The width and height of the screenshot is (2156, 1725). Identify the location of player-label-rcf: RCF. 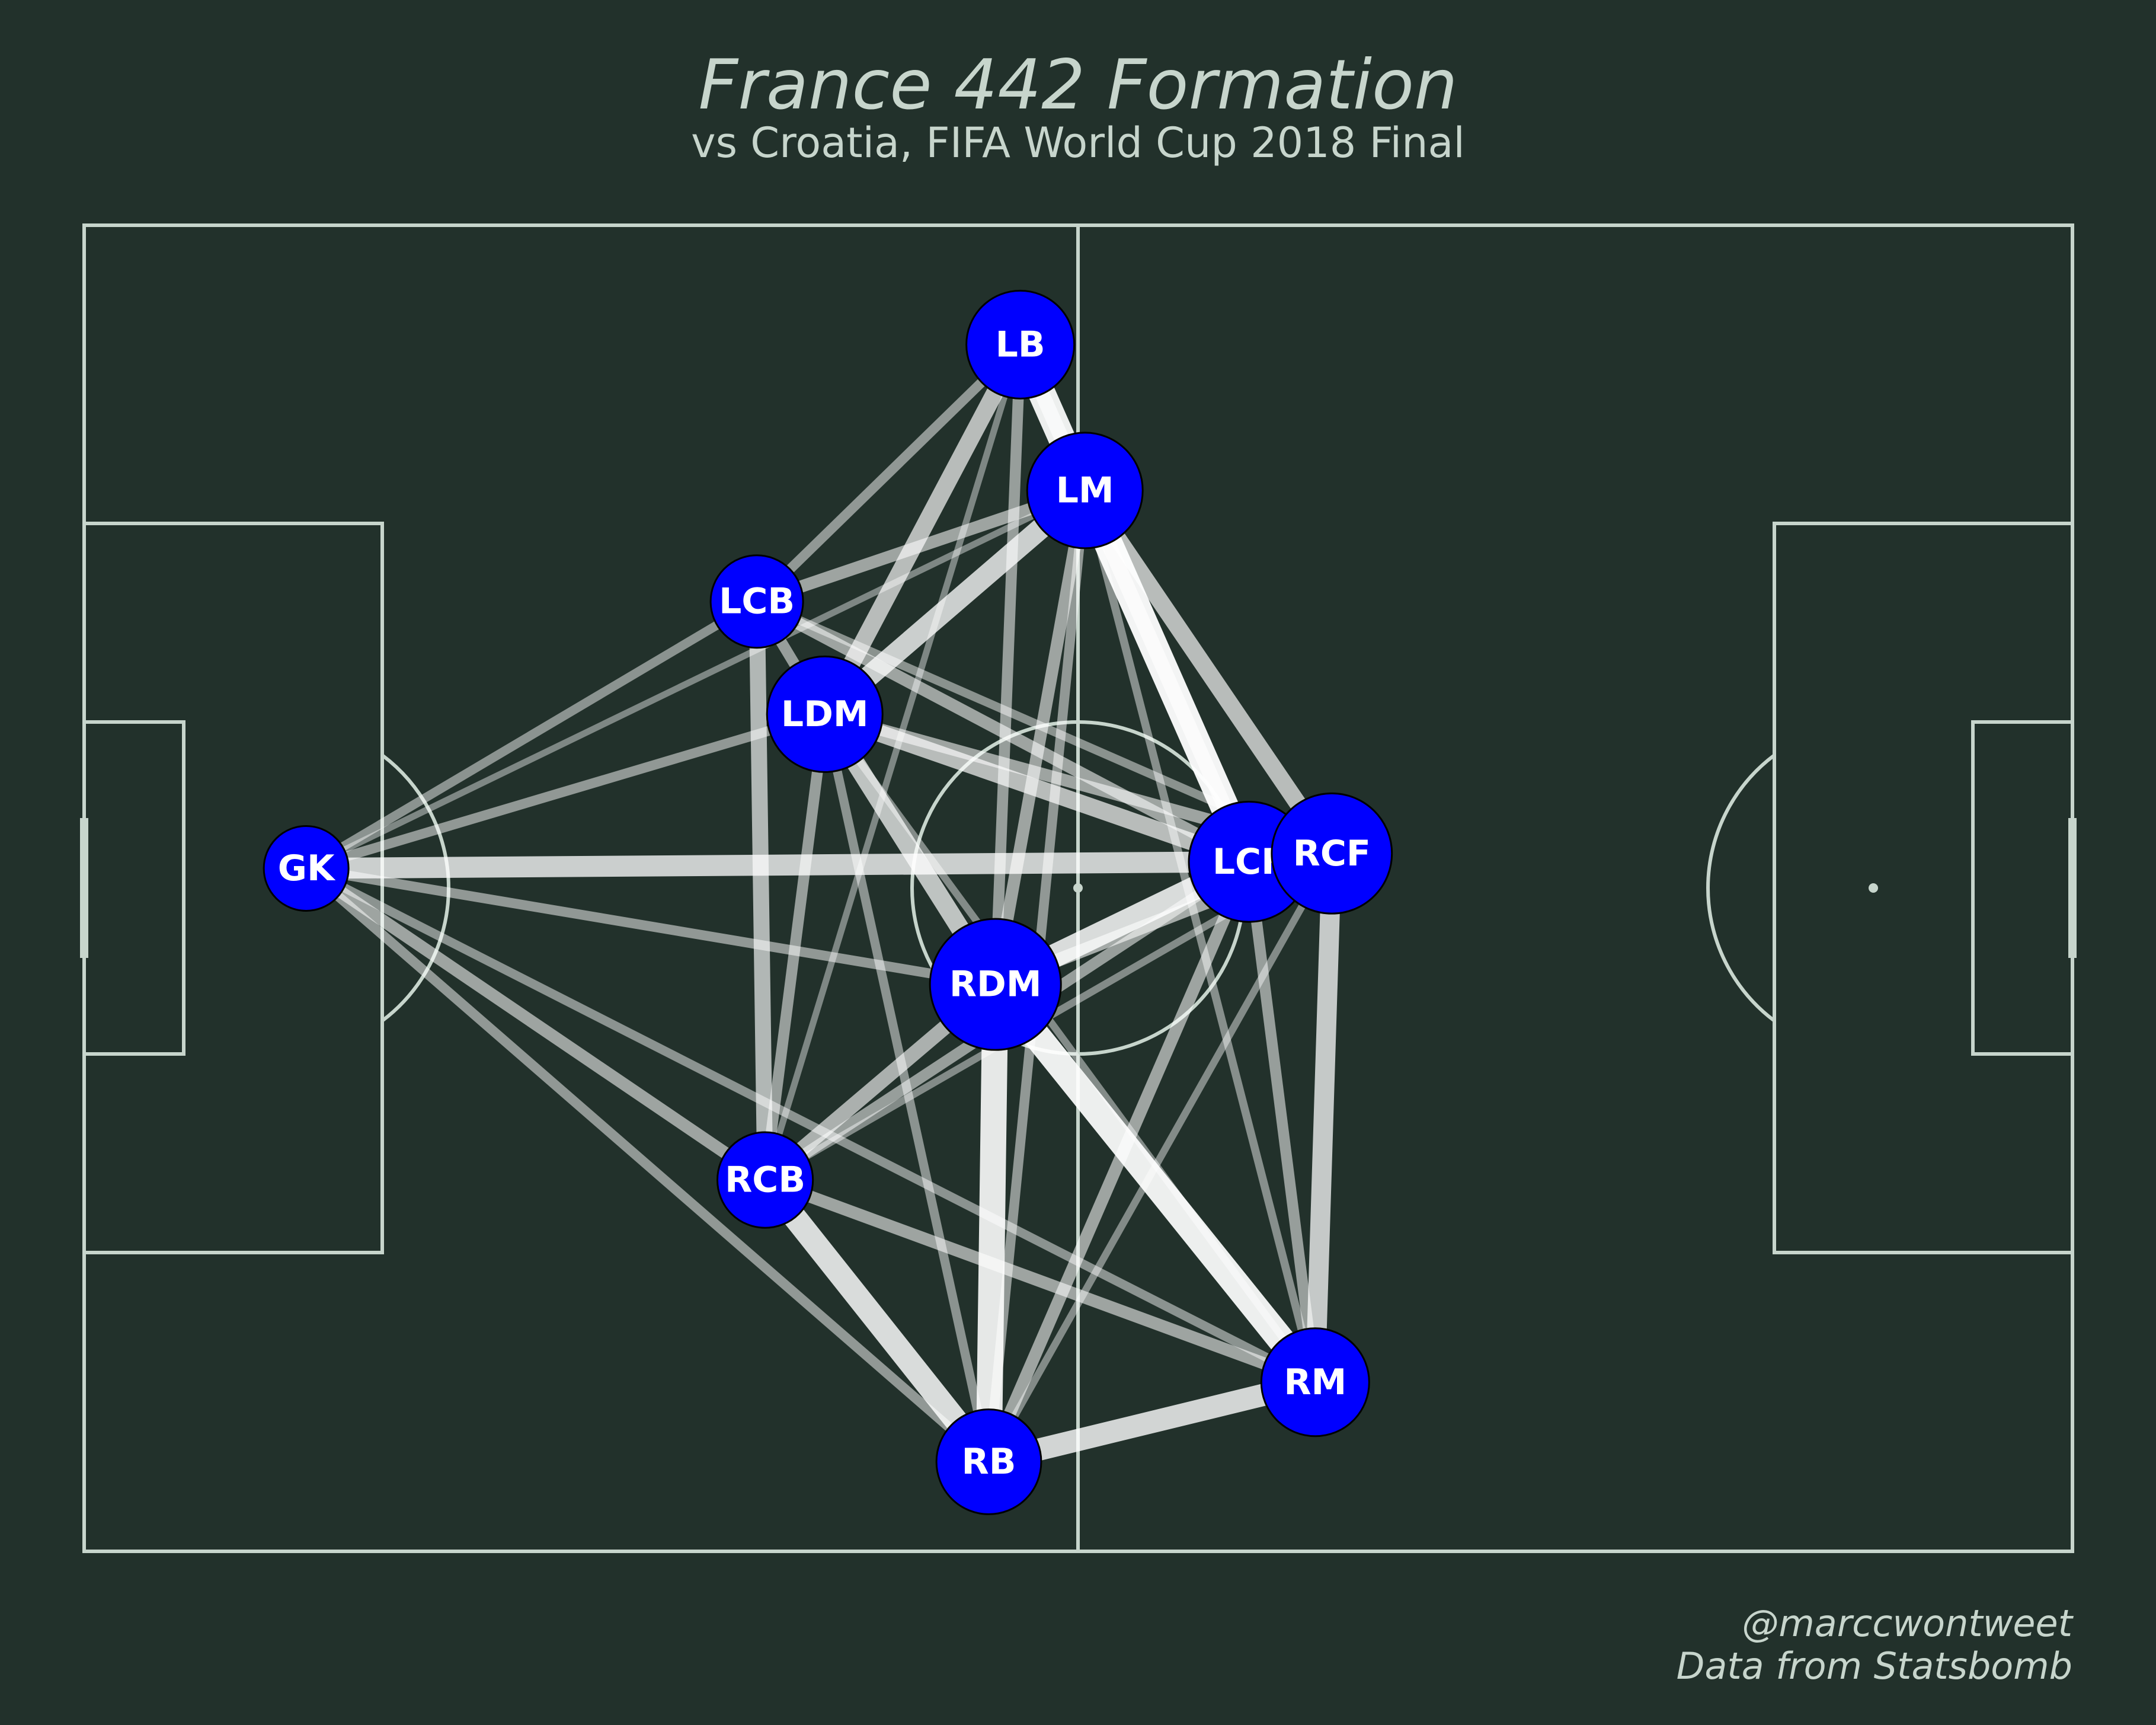
(1332, 853).